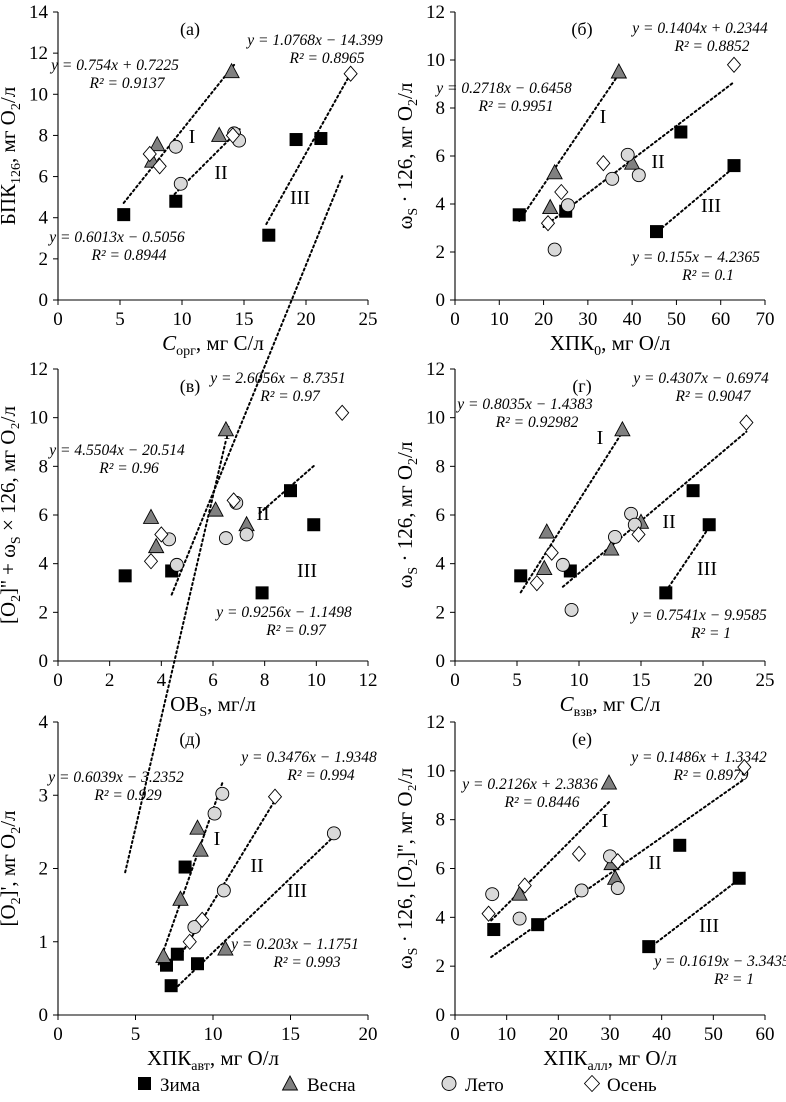 This screenshot has width=786, height=1102. Describe the element at coordinates (220, 173) in the screenshot. I see `group-label-II: II` at that location.